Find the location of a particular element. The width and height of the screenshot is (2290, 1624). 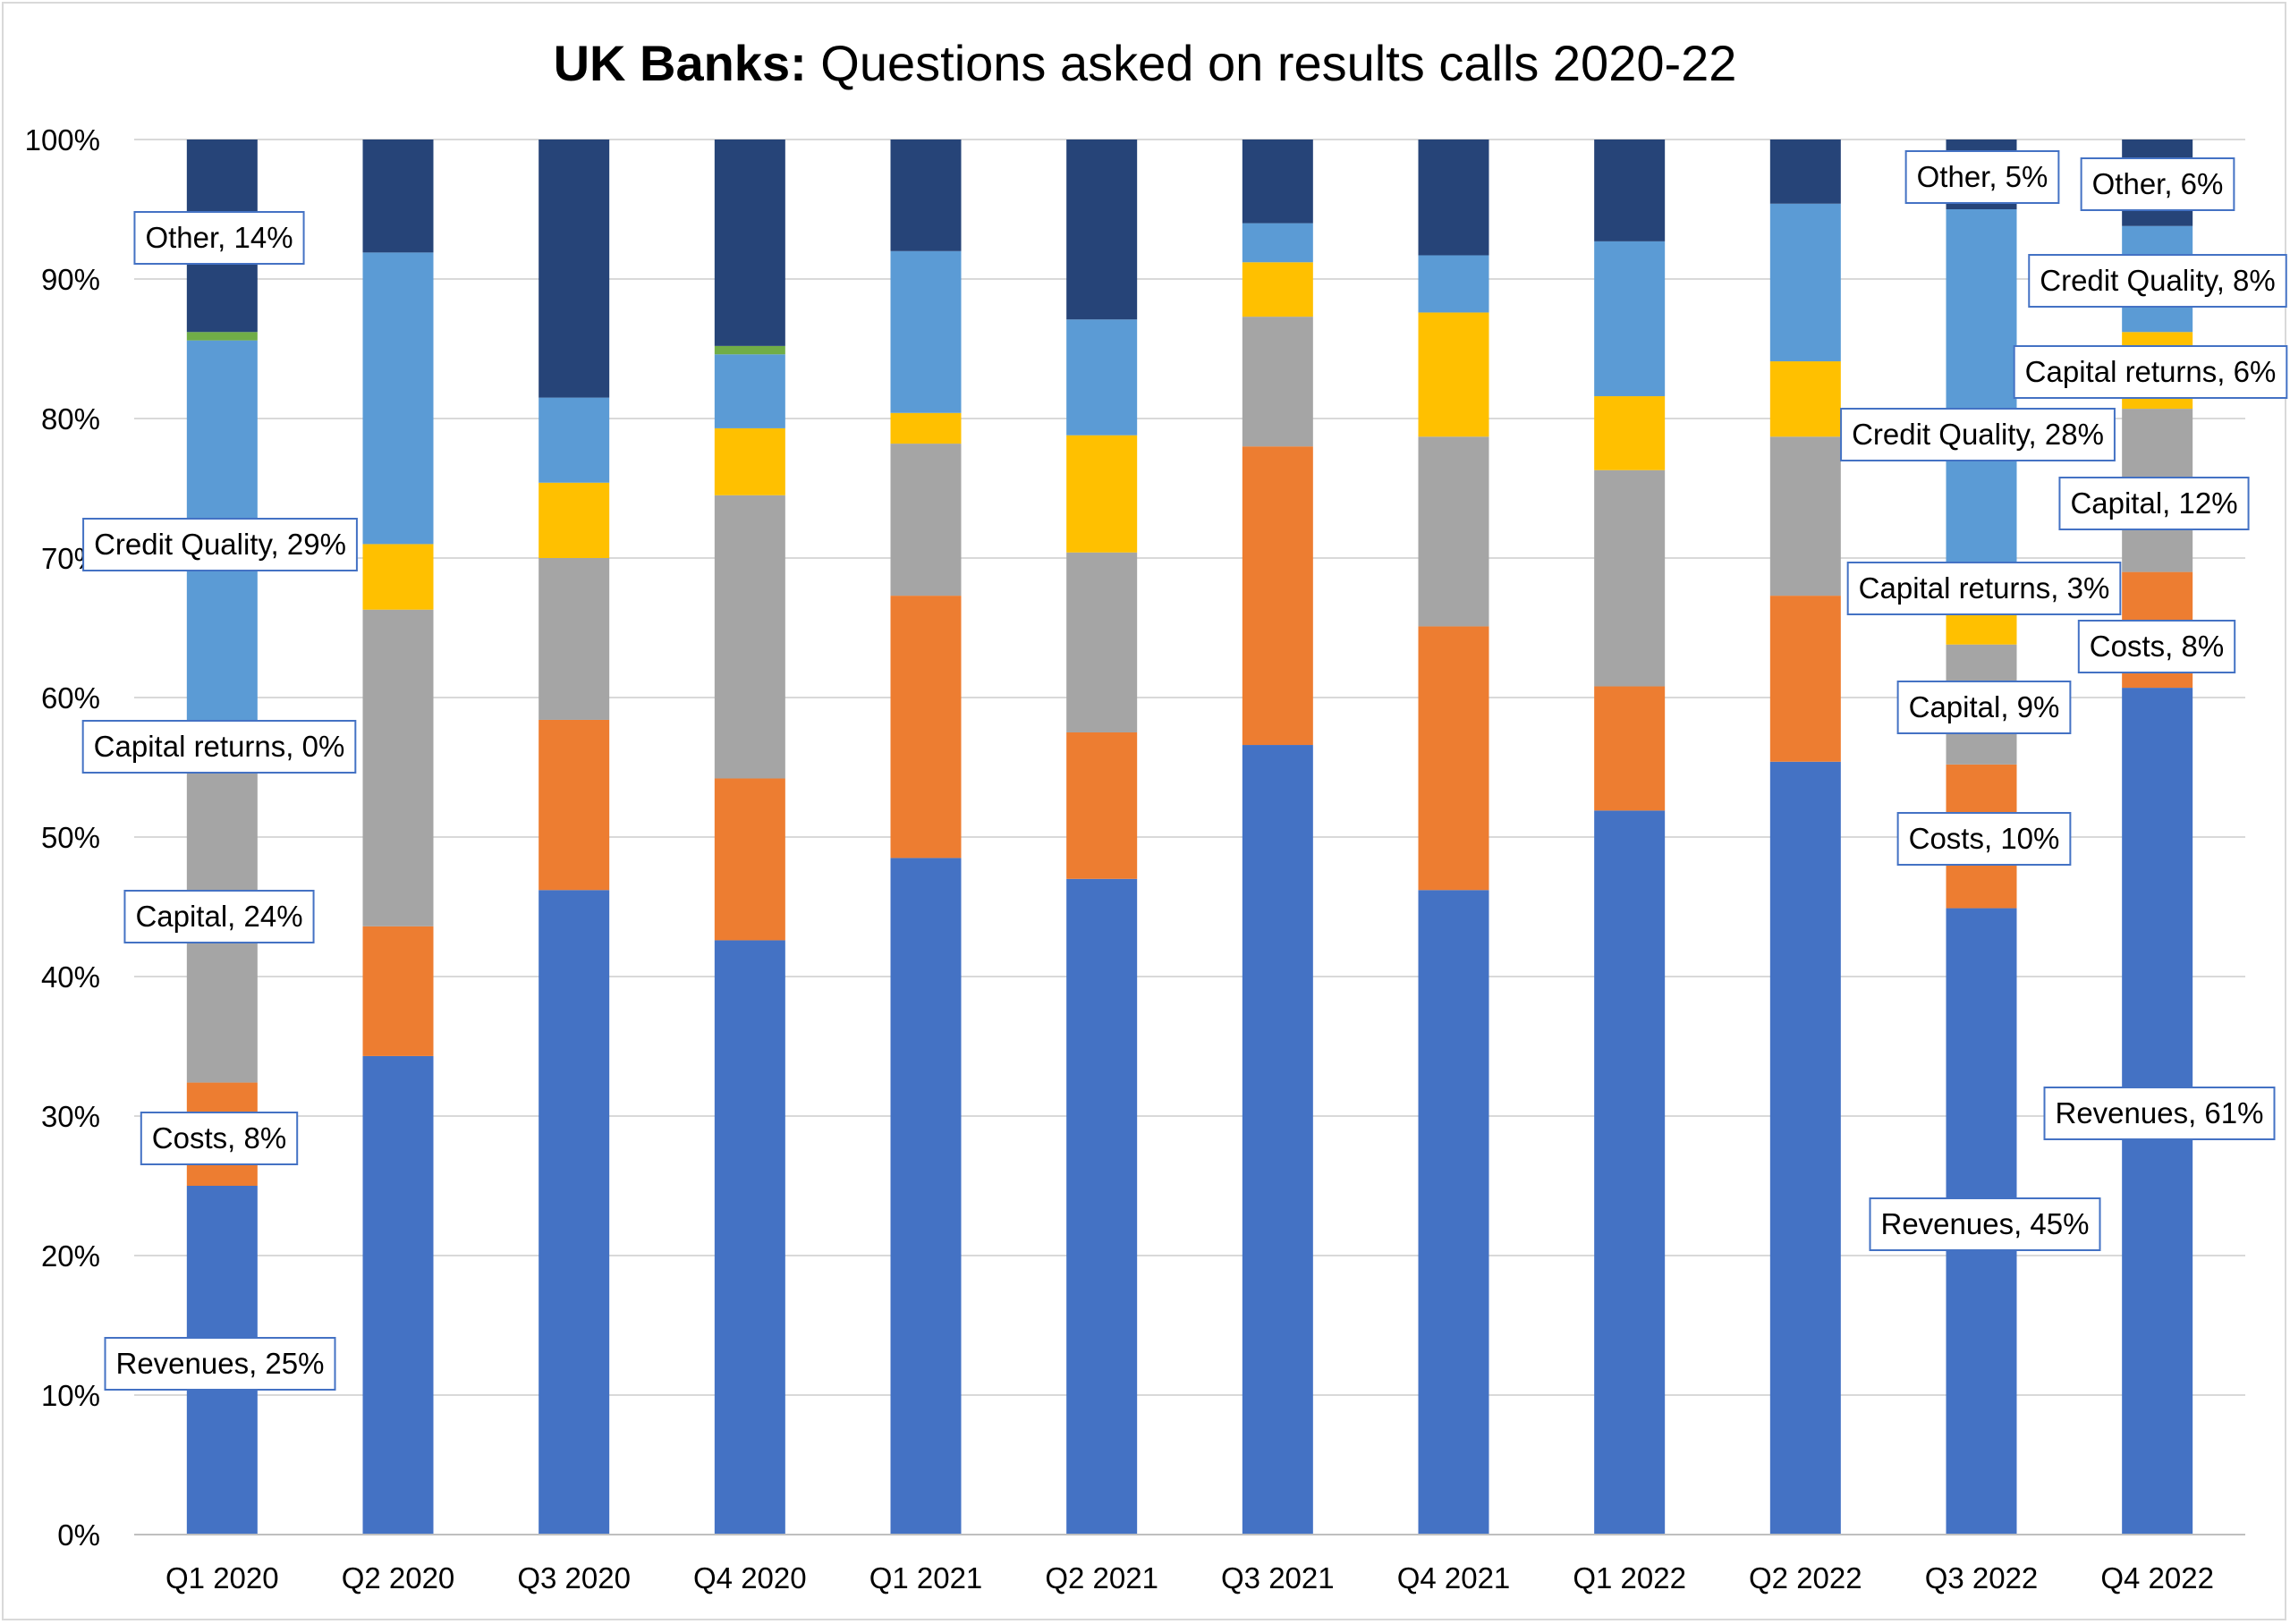

data-label: Other, 5% is located at coordinates (1982, 177).